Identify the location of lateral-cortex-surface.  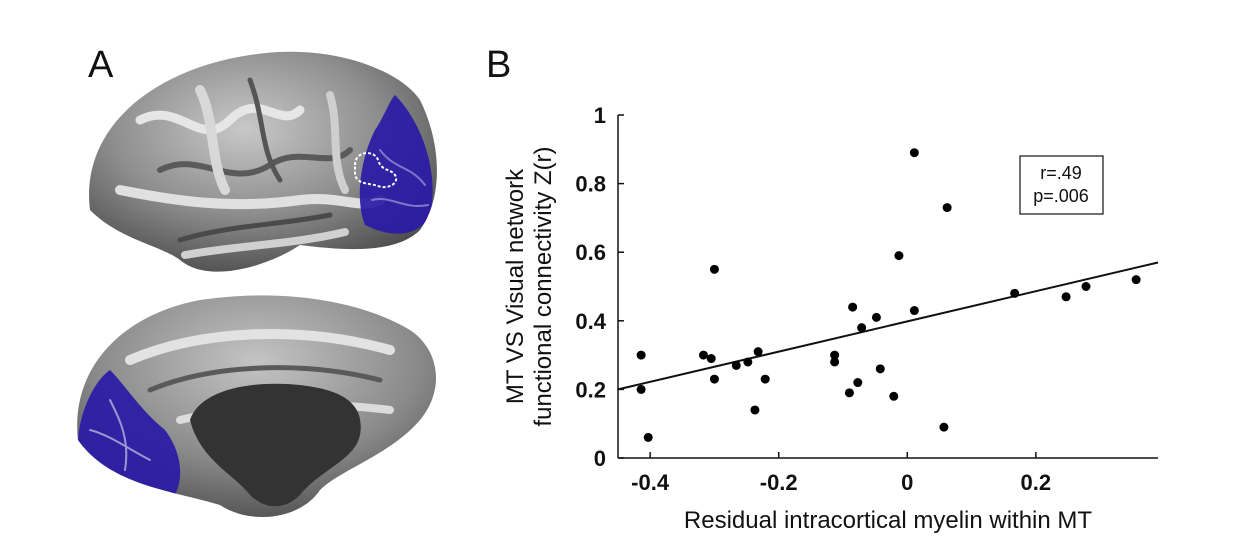
(263, 161).